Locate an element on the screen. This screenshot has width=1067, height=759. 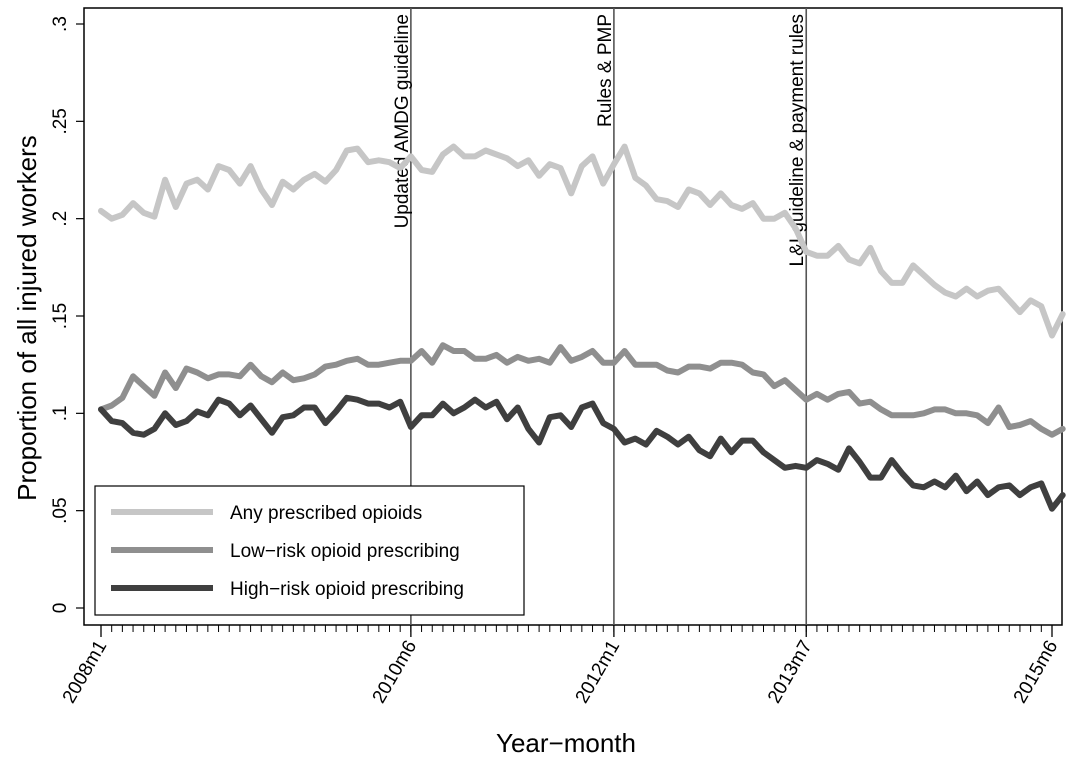
event-label: Rules & PMP is located at coordinates (605, 70).